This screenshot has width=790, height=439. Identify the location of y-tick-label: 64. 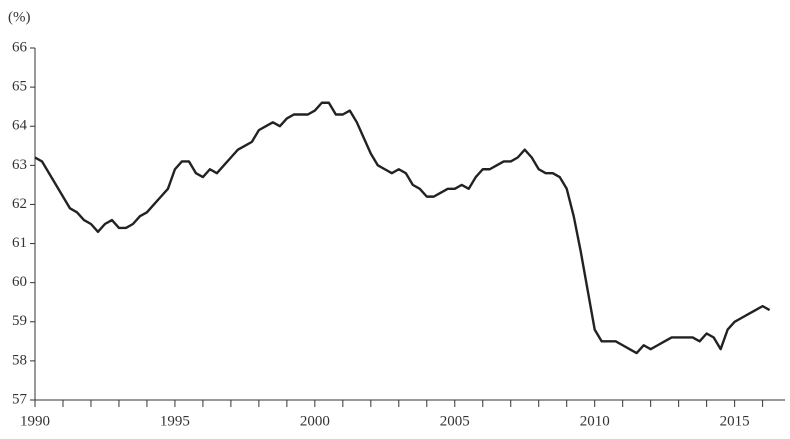
(20, 126).